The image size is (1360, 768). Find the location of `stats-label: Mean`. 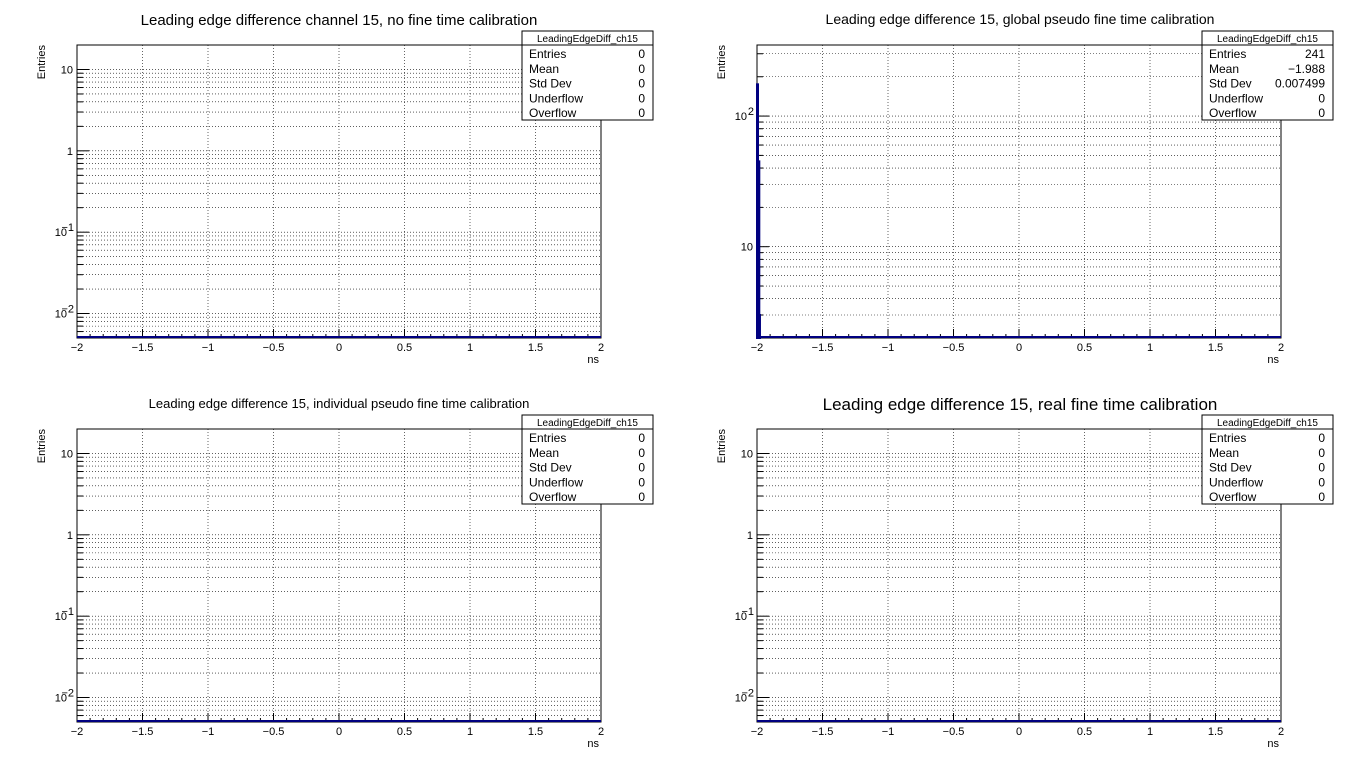

stats-label: Mean is located at coordinates (1224, 69).